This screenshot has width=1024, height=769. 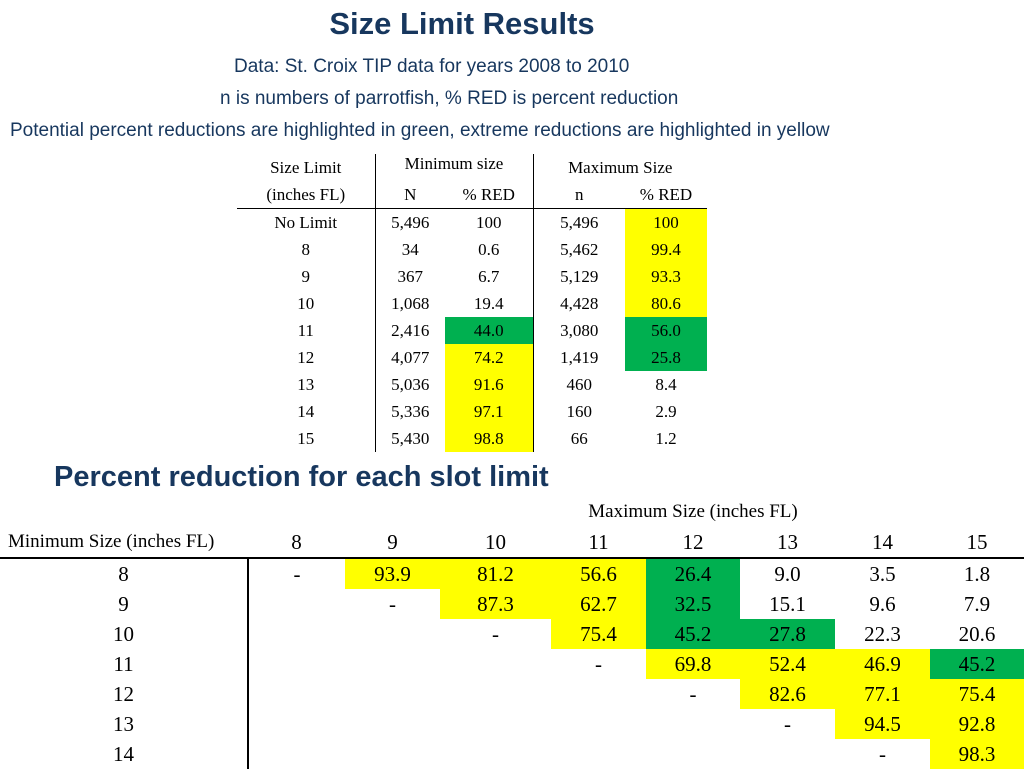 What do you see at coordinates (306, 438) in the screenshot?
I see `size-limit-cell: 15` at bounding box center [306, 438].